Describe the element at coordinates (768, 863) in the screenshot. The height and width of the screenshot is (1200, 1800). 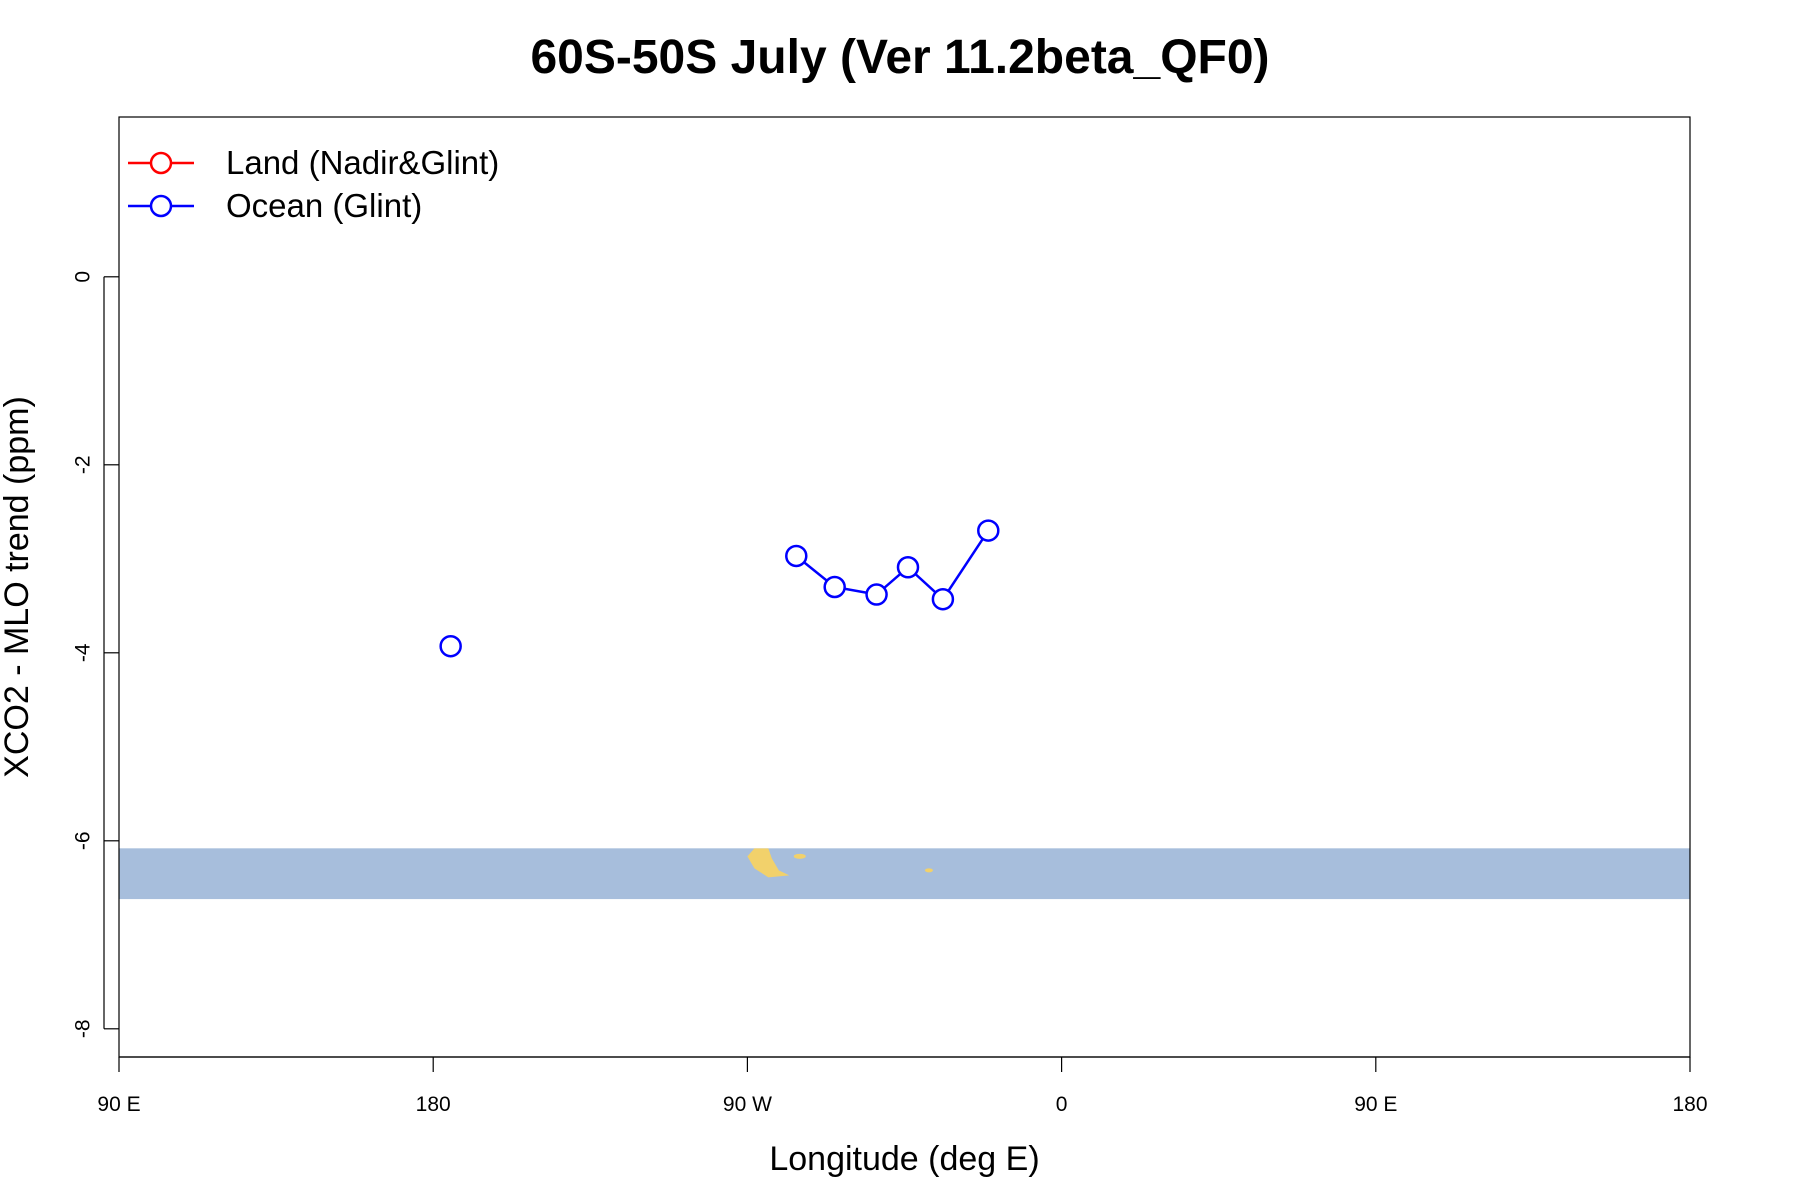
I see `map-land-patagonia` at that location.